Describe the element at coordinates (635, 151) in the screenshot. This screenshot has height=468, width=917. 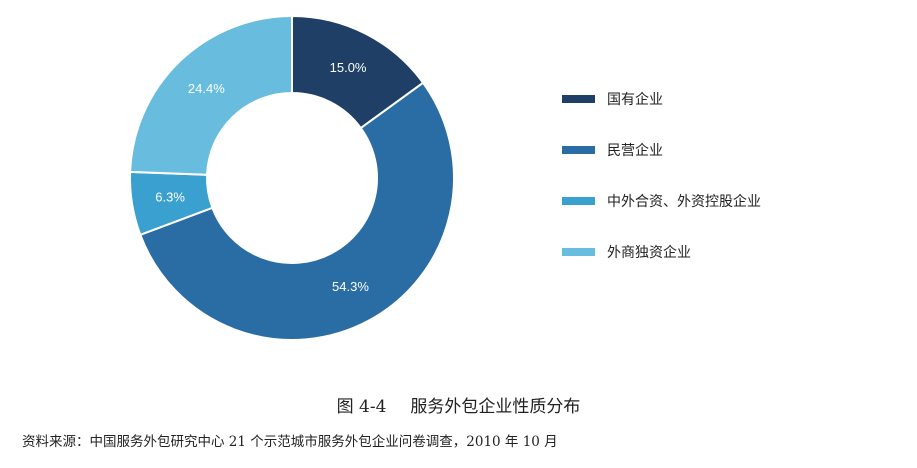
I see `legend-label: 民营企业` at that location.